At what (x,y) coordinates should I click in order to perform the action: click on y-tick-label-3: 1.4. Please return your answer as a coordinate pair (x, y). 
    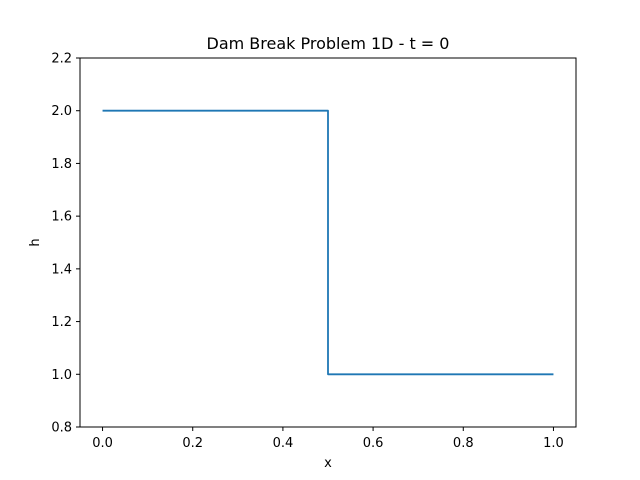
    Looking at the image, I should click on (61, 269).